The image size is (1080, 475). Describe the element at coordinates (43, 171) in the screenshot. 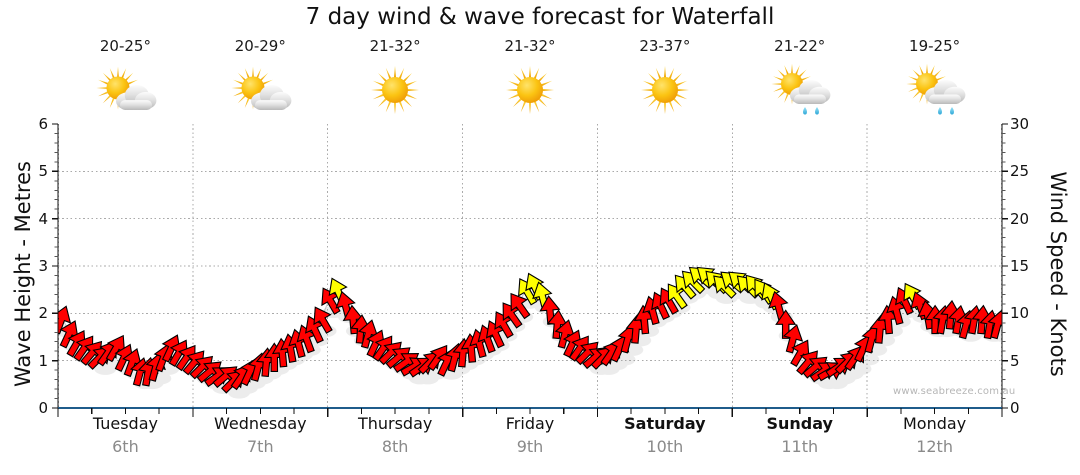

I see `left-axis-tick-label: 5` at that location.